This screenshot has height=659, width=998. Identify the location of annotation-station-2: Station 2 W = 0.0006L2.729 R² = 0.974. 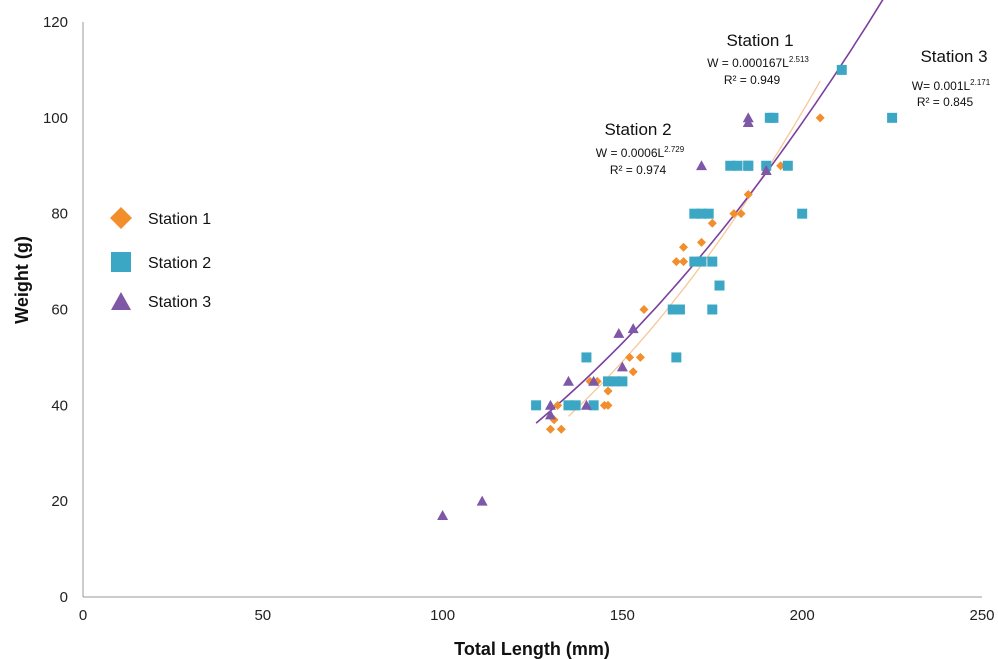
(640, 148).